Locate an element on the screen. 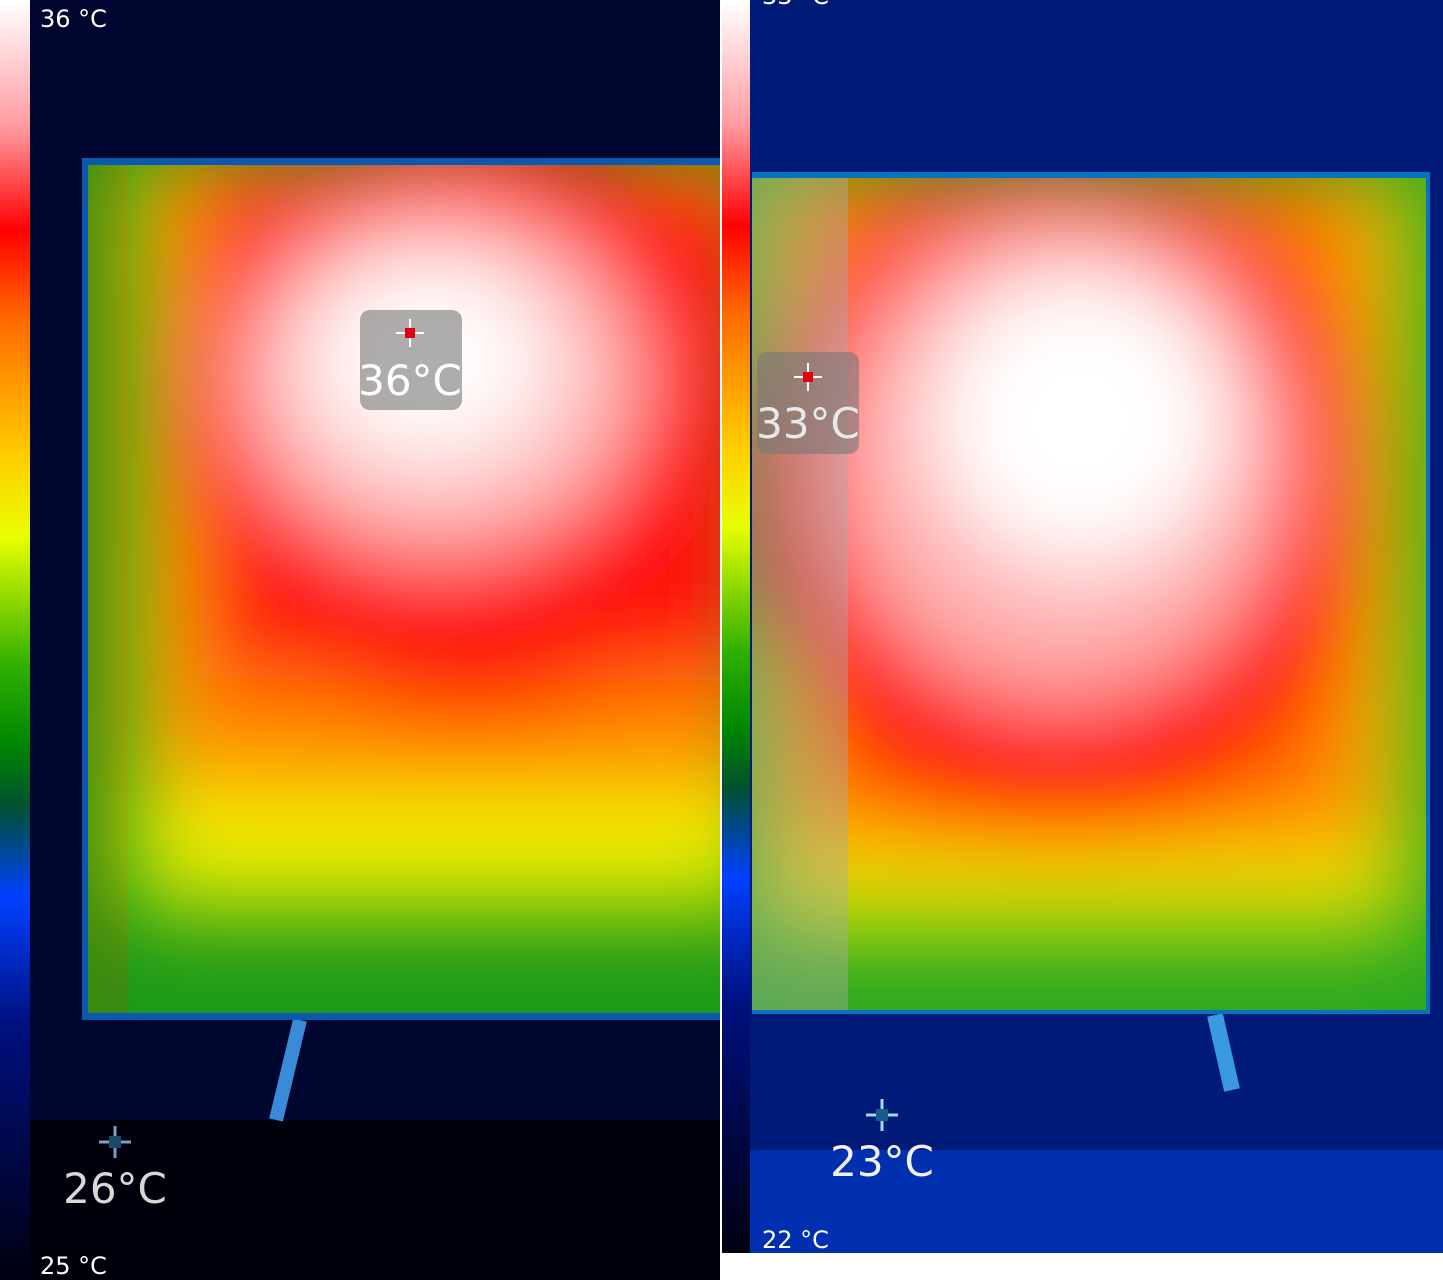  hot-spot-label: 36°C is located at coordinates (410, 380).